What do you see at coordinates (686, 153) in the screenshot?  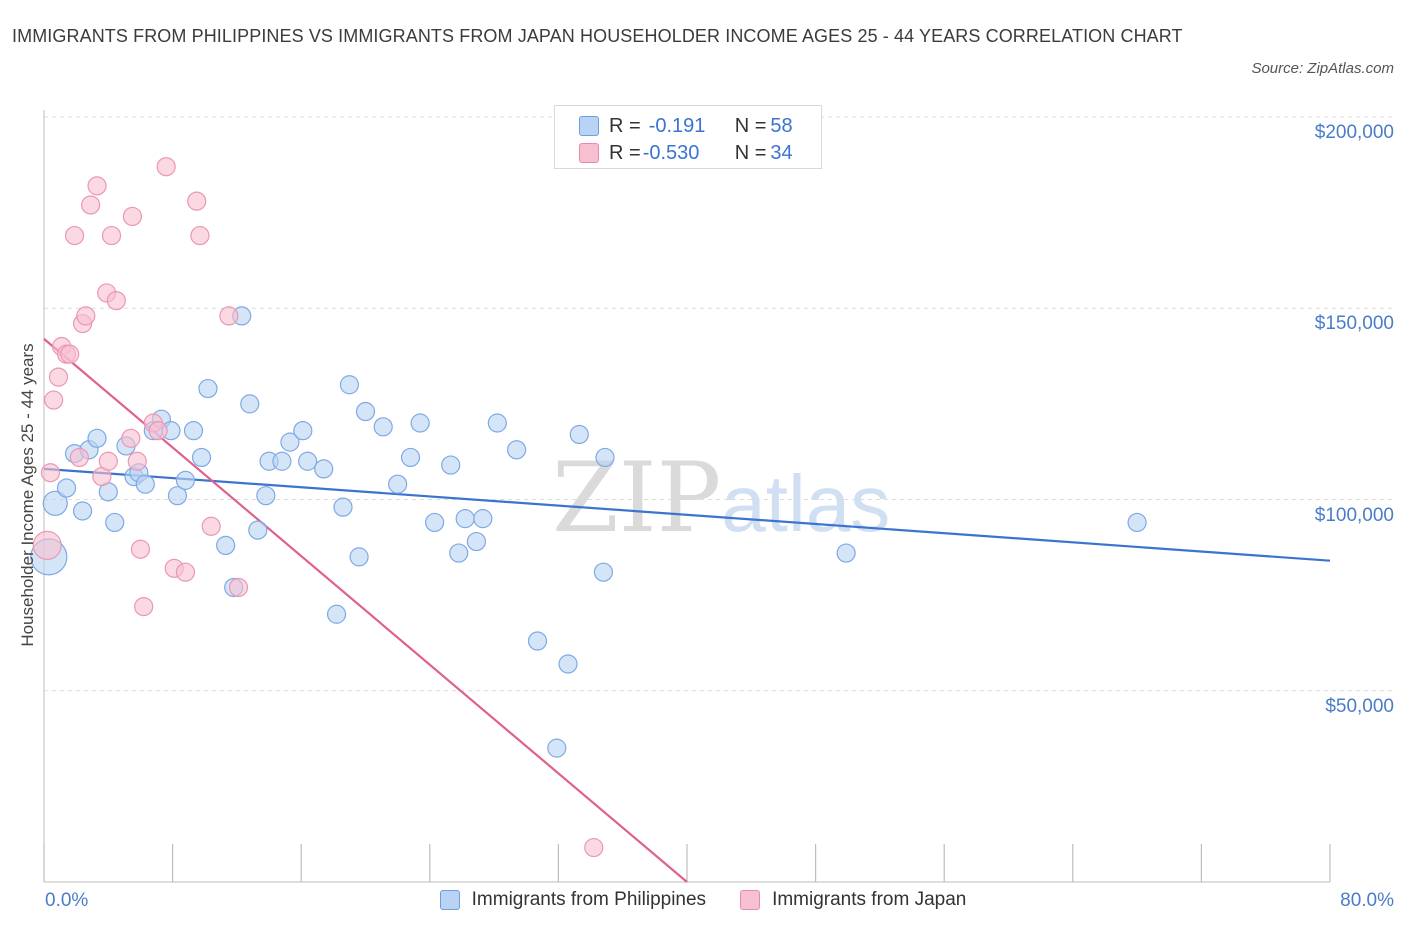 I see `stat-row-japan: R = -0.530 N = 34` at bounding box center [686, 153].